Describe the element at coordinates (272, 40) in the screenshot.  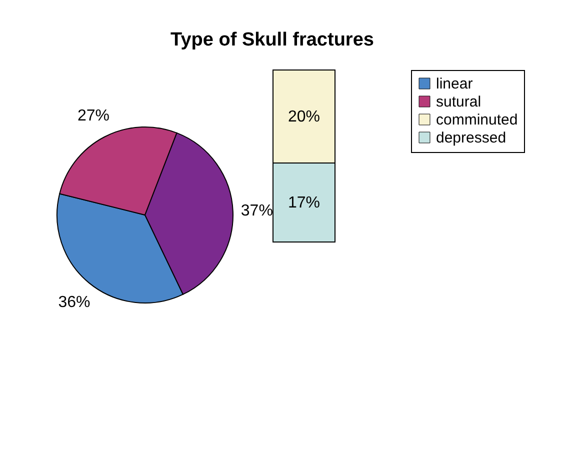
I see `chart-title: Type of Skull fractures` at that location.